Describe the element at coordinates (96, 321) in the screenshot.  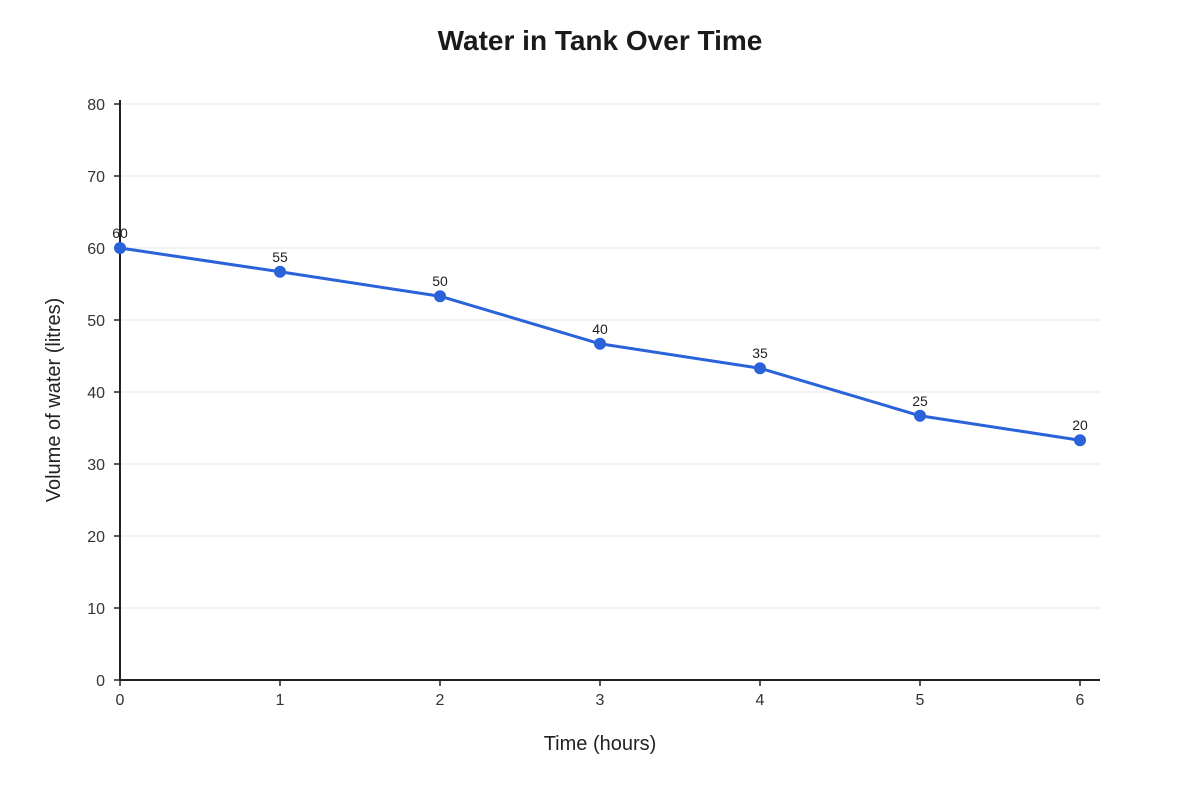
I see `y-tick-label: 50` at that location.